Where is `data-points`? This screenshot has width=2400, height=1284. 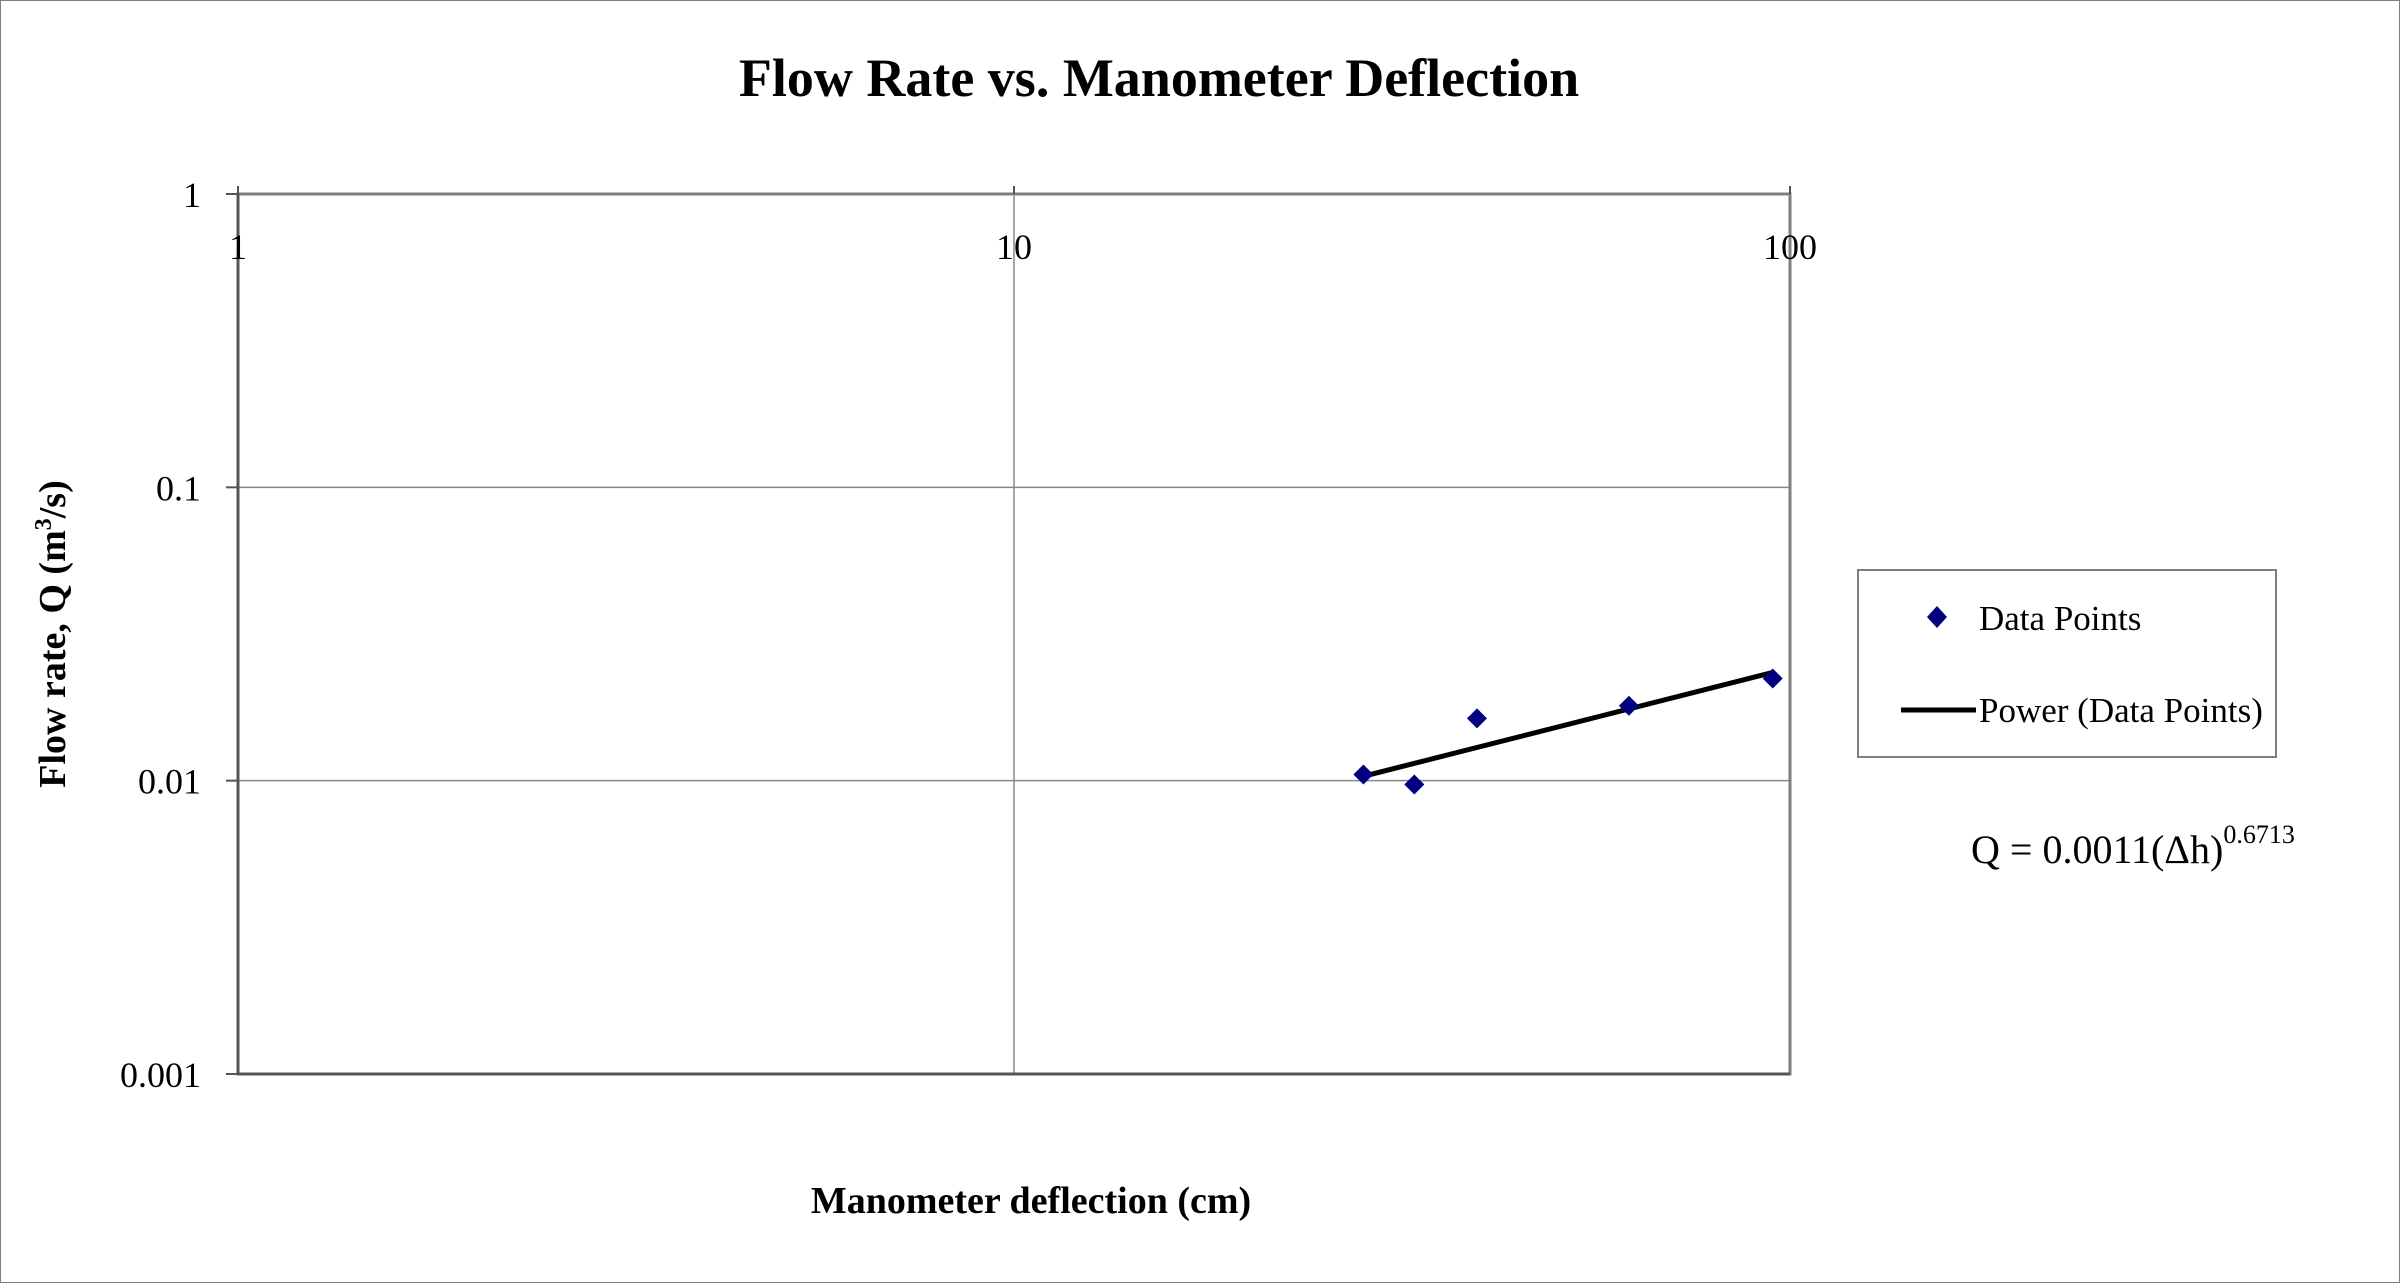 data-points is located at coordinates (1568, 731).